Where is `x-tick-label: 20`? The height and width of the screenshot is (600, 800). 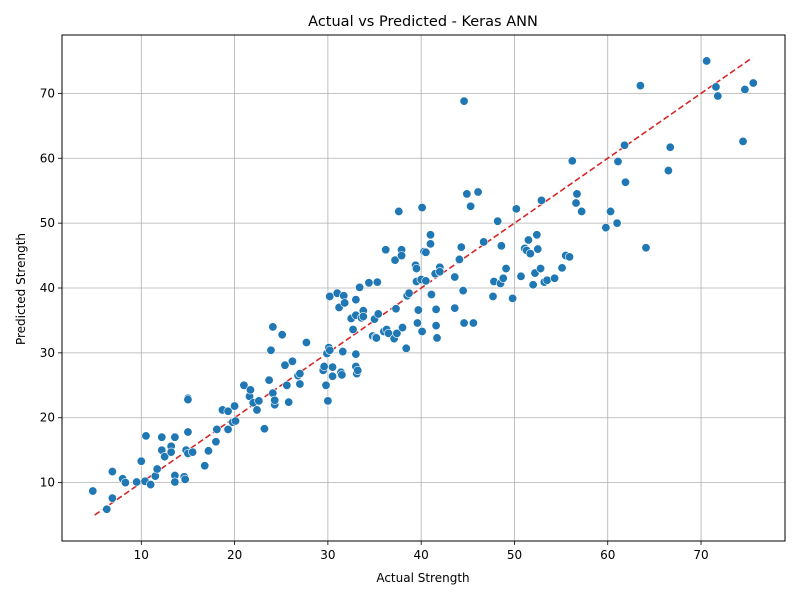
x-tick-label: 20 is located at coordinates (234, 555).